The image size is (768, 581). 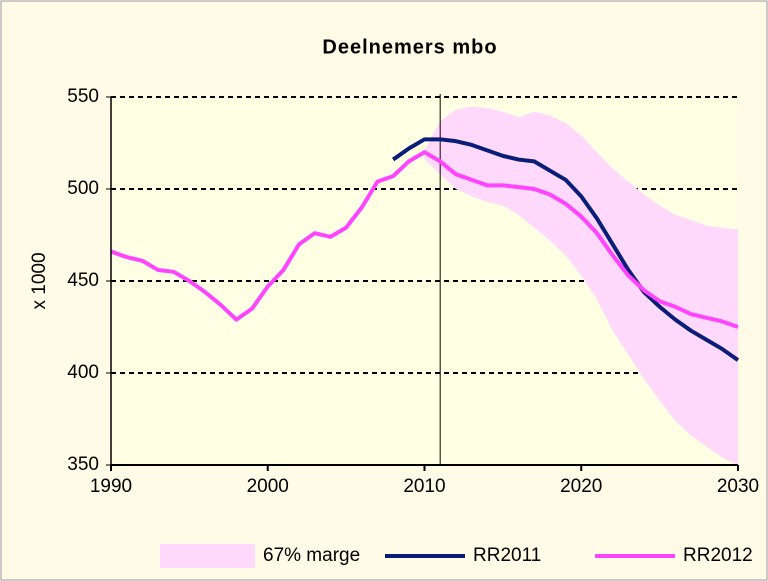 What do you see at coordinates (718, 555) in the screenshot?
I see `legend-label: RR2012` at bounding box center [718, 555].